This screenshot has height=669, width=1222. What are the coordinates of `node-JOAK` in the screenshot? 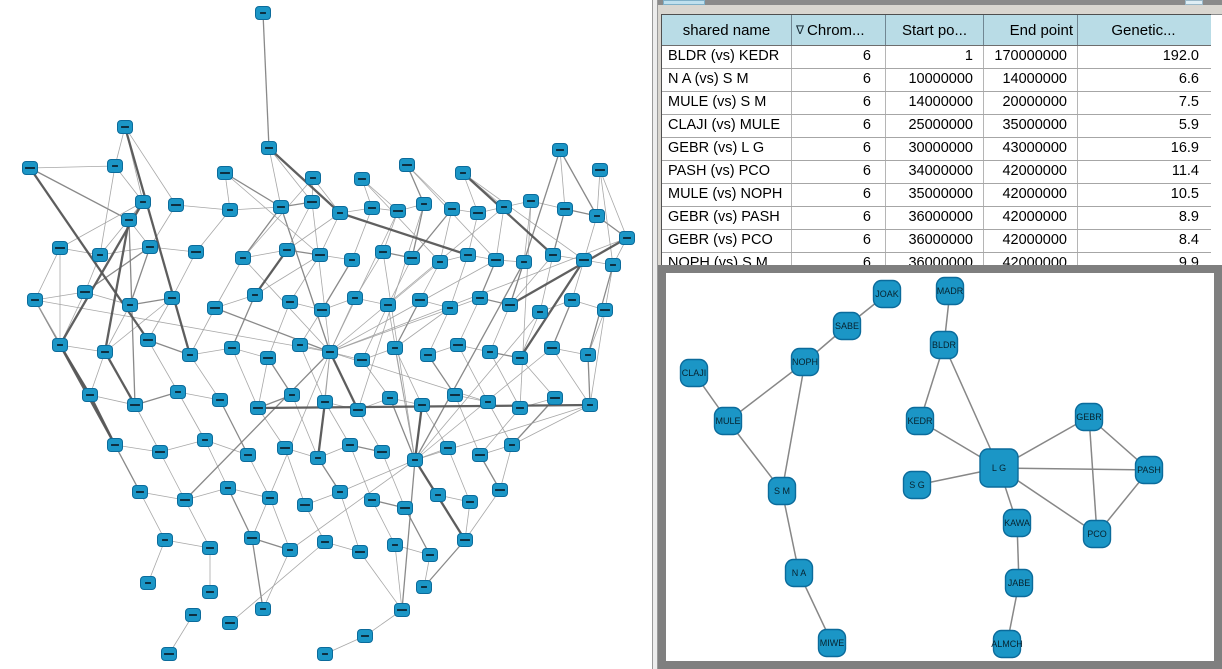 It's located at (887, 294).